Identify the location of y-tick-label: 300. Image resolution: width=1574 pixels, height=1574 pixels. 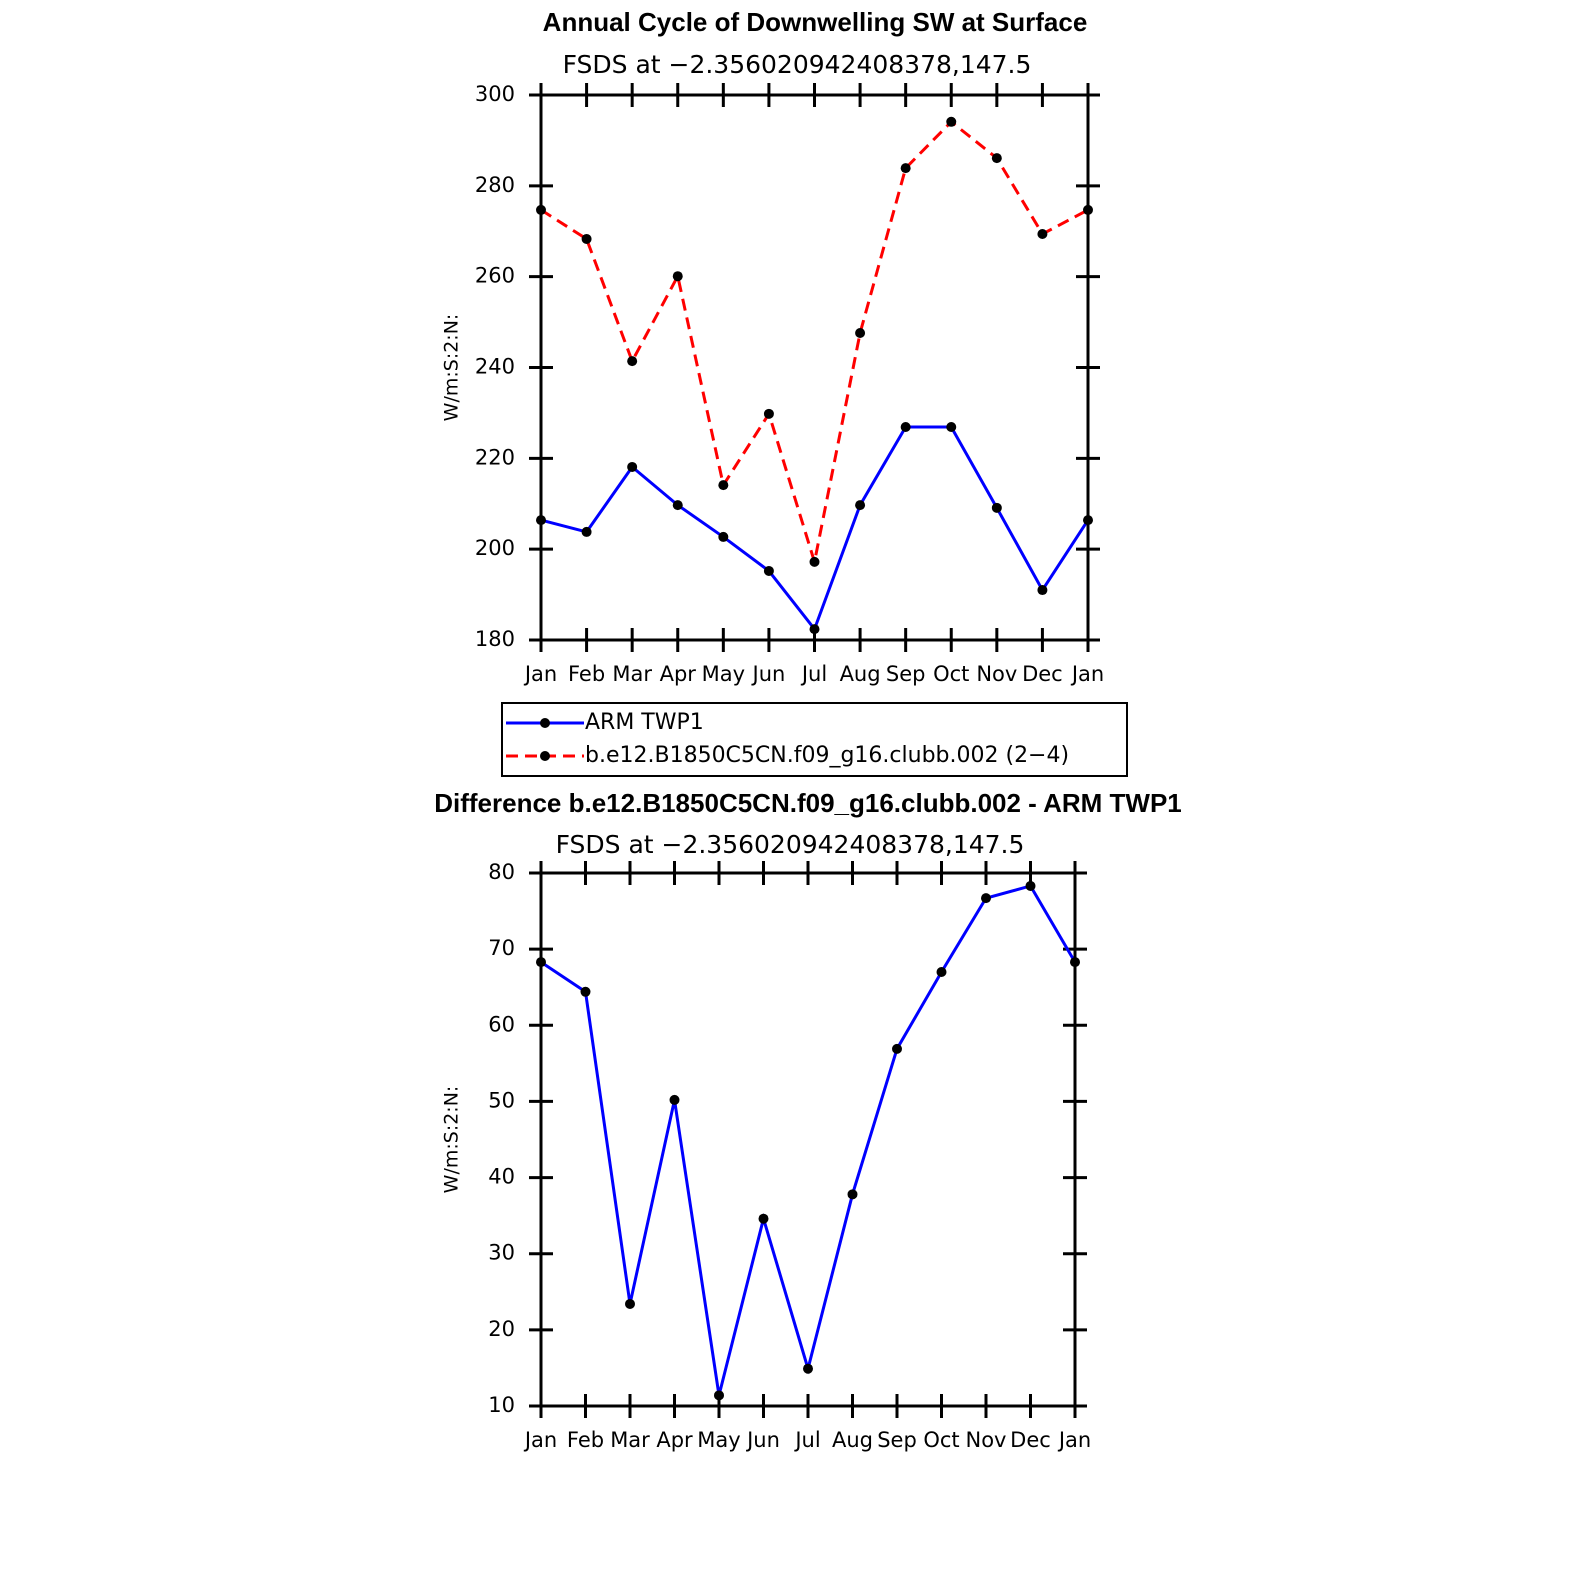
(495, 94).